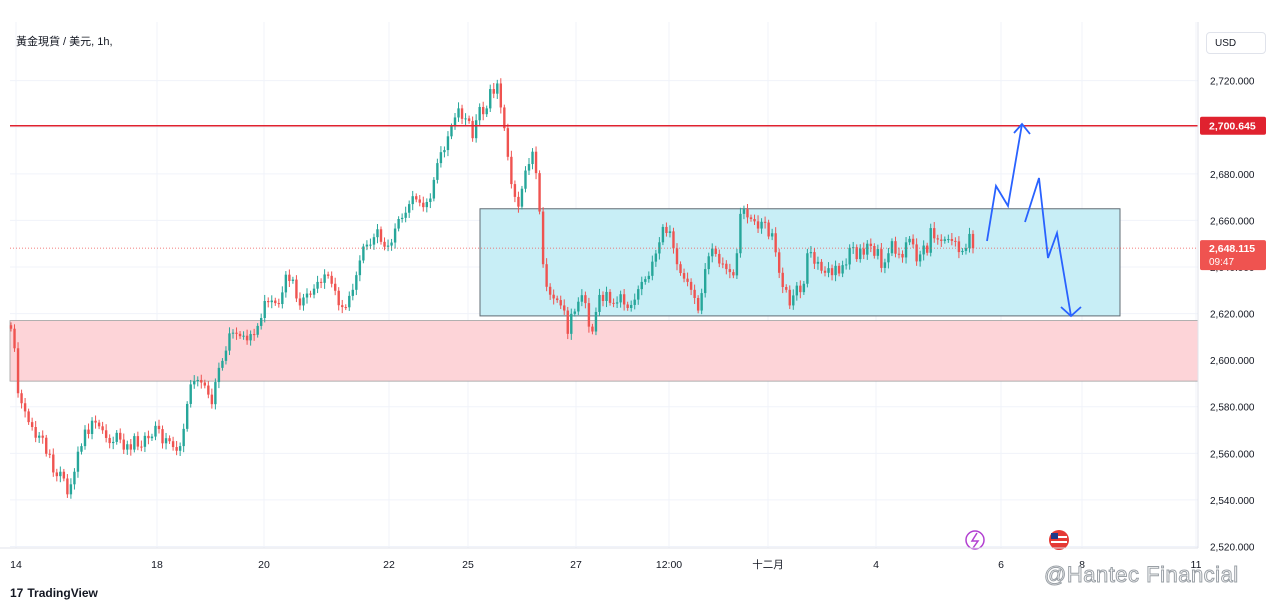 The image size is (1280, 616). What do you see at coordinates (975, 540) in the screenshot?
I see `lightning-event-icon` at bounding box center [975, 540].